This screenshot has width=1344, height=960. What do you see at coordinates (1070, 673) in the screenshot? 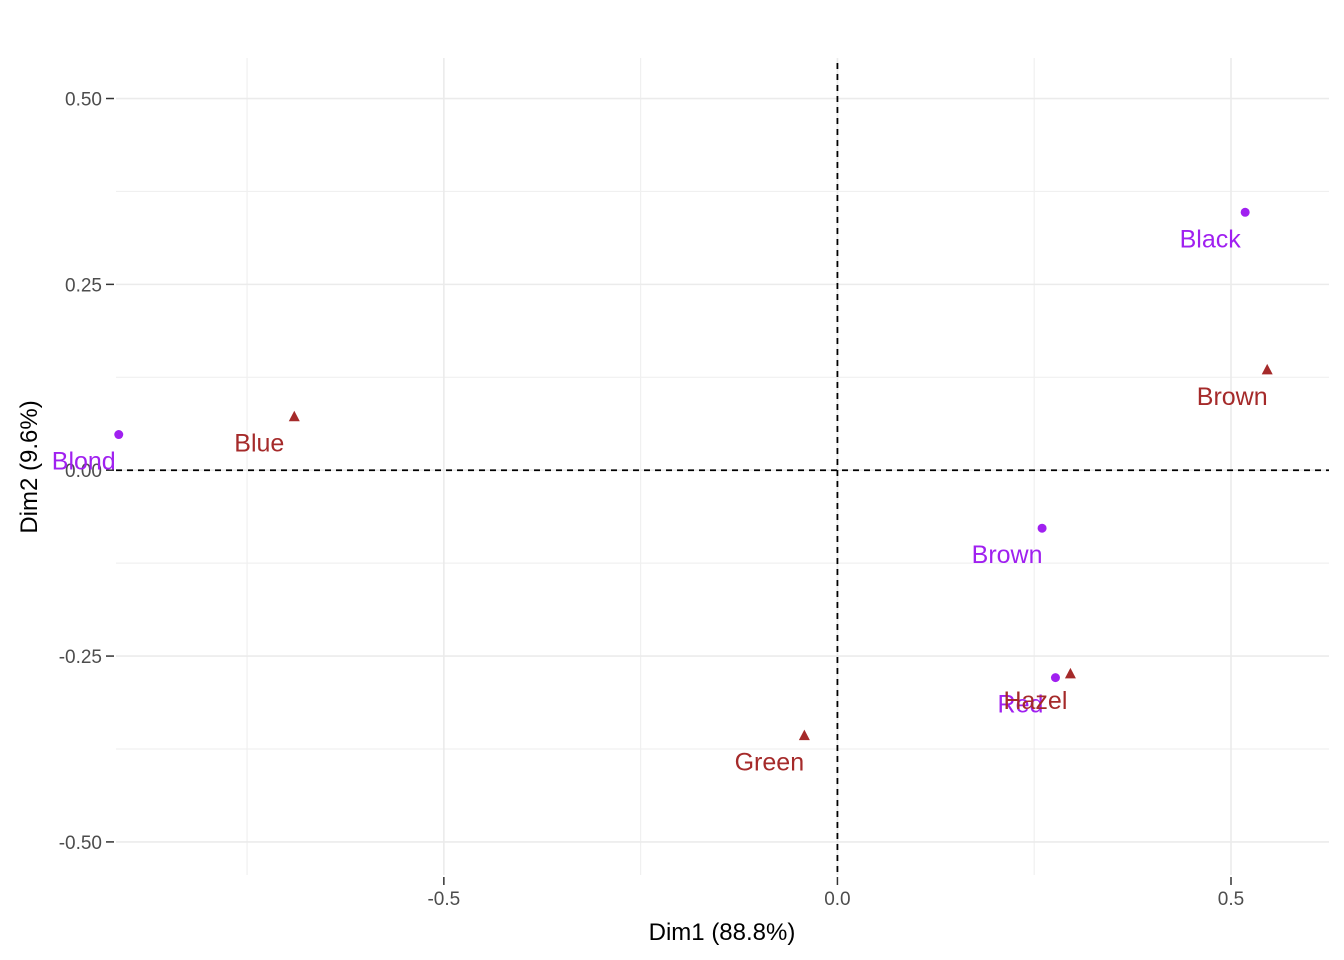
I see `point-triangle-hazel` at bounding box center [1070, 673].